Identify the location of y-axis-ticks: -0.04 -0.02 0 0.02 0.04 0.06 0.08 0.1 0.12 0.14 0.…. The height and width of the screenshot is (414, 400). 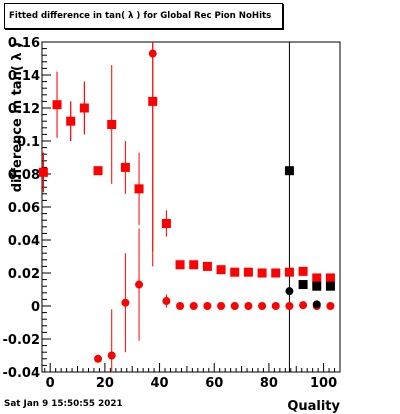
(27, 208).